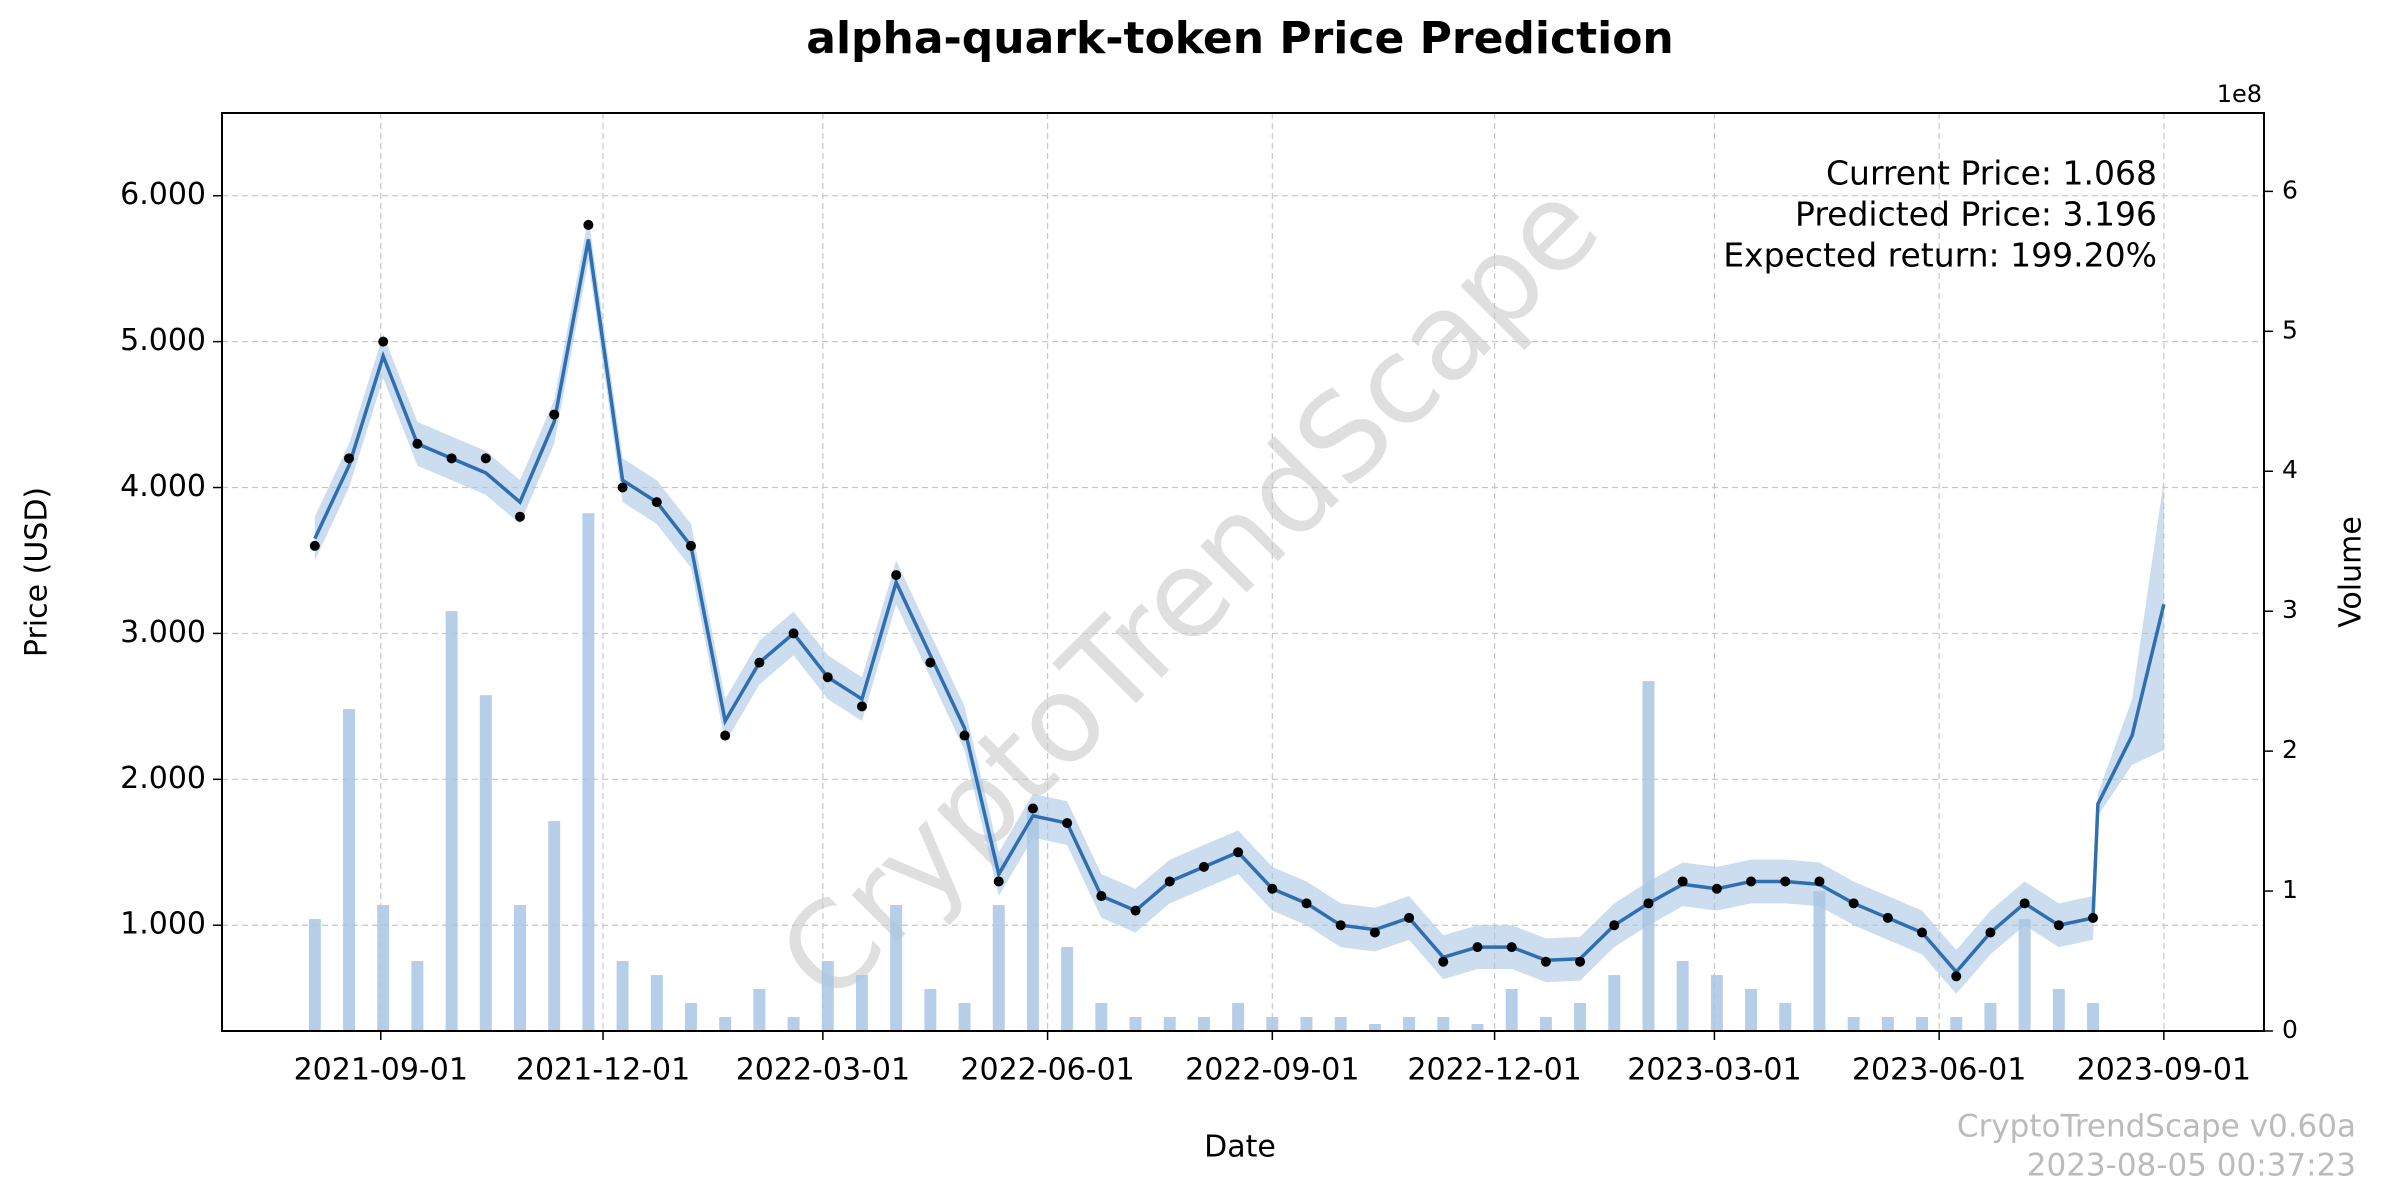 The image size is (2390, 1178). What do you see at coordinates (163, 486) in the screenshot?
I see `y-tick-label: 4.000` at bounding box center [163, 486].